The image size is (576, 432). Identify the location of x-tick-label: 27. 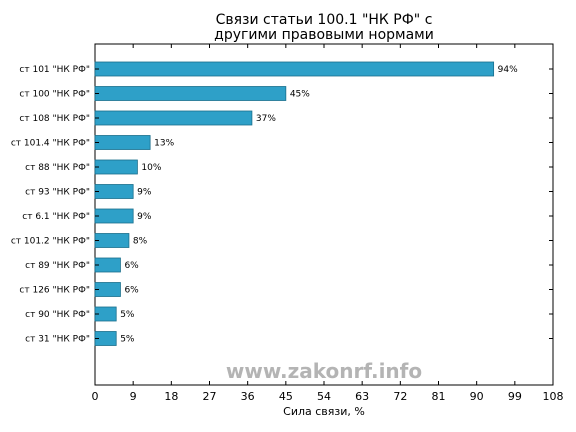
(210, 396).